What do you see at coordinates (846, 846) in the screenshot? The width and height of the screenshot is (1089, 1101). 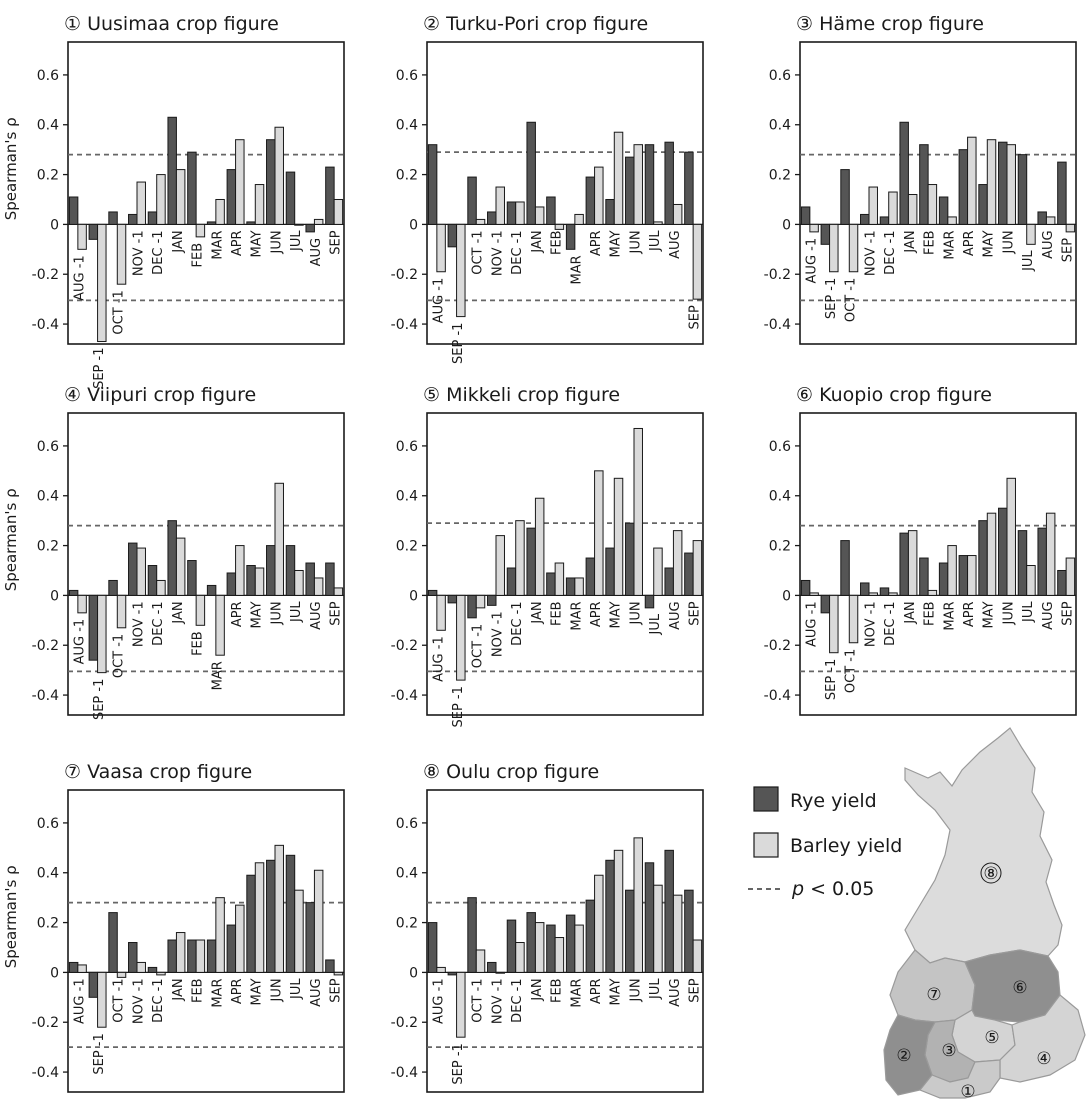 I see `legend-barley-label: Barley yield` at bounding box center [846, 846].